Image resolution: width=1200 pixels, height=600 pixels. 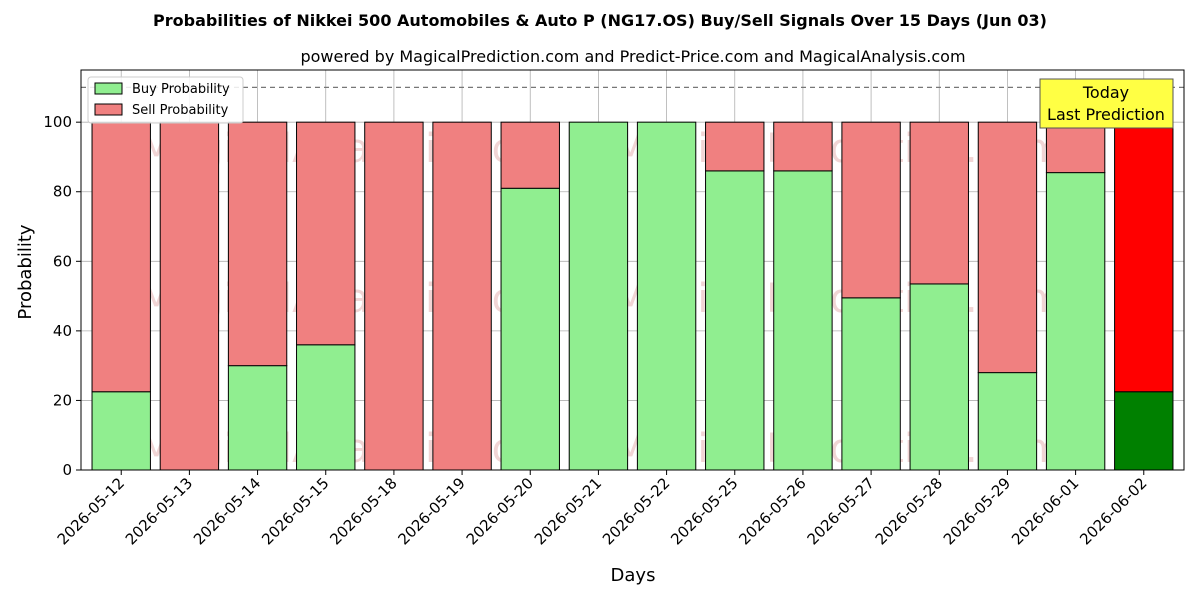 What do you see at coordinates (909, 511) in the screenshot?
I see `x-tick-label: 2026-05-28` at bounding box center [909, 511].